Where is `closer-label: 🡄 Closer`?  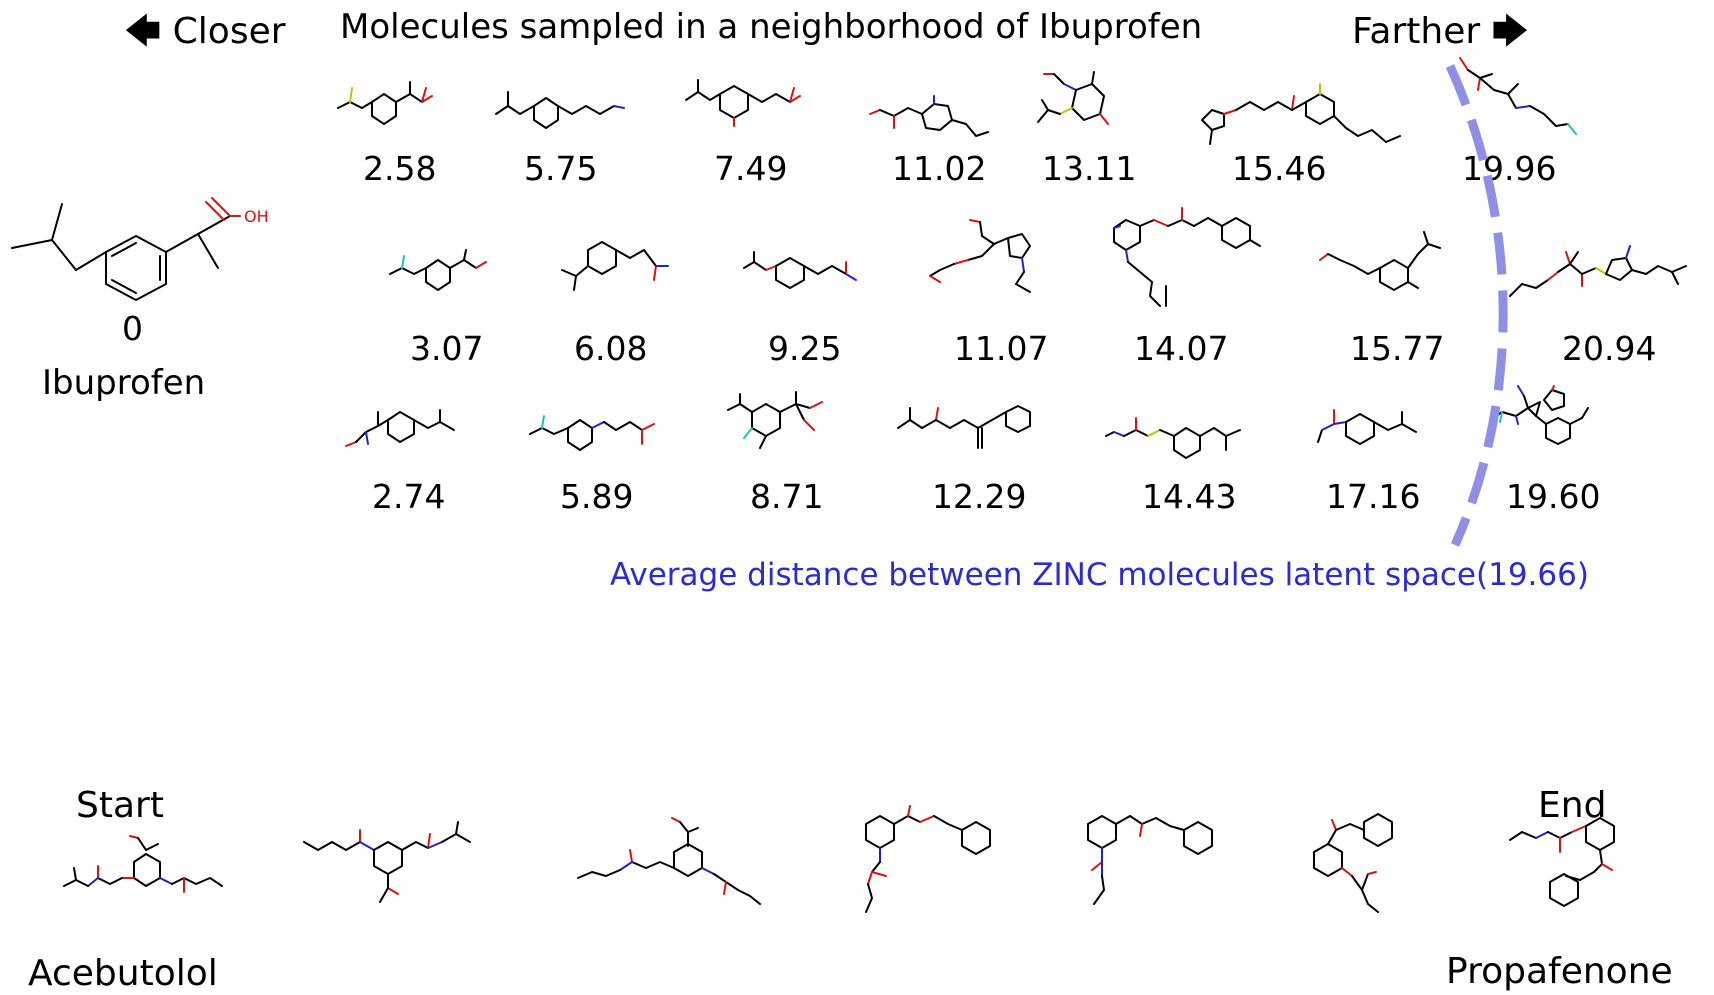
closer-label: 🡄 Closer is located at coordinates (205, 31).